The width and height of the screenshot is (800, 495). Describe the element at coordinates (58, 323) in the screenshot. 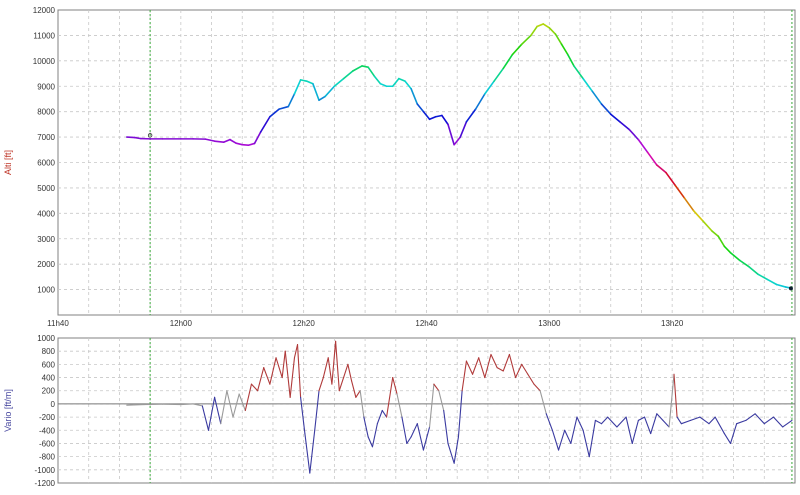

I see `x-tick-label: 11h40` at that location.